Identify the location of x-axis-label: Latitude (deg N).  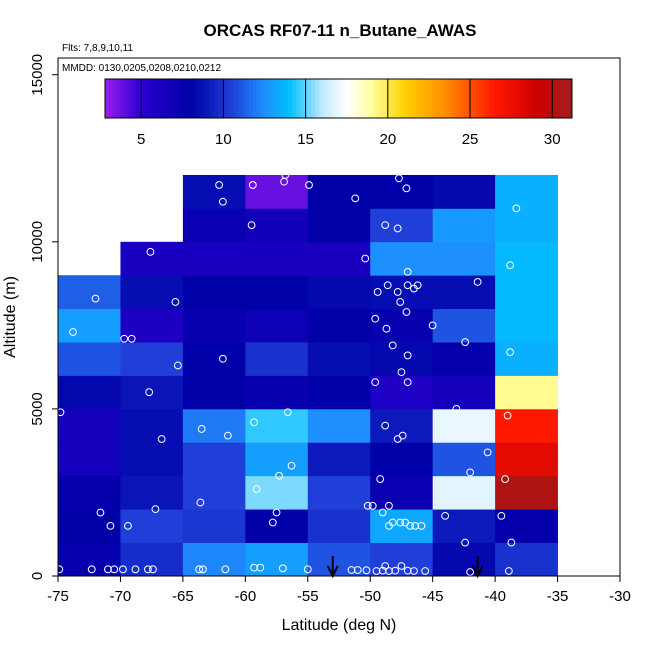
(339, 625).